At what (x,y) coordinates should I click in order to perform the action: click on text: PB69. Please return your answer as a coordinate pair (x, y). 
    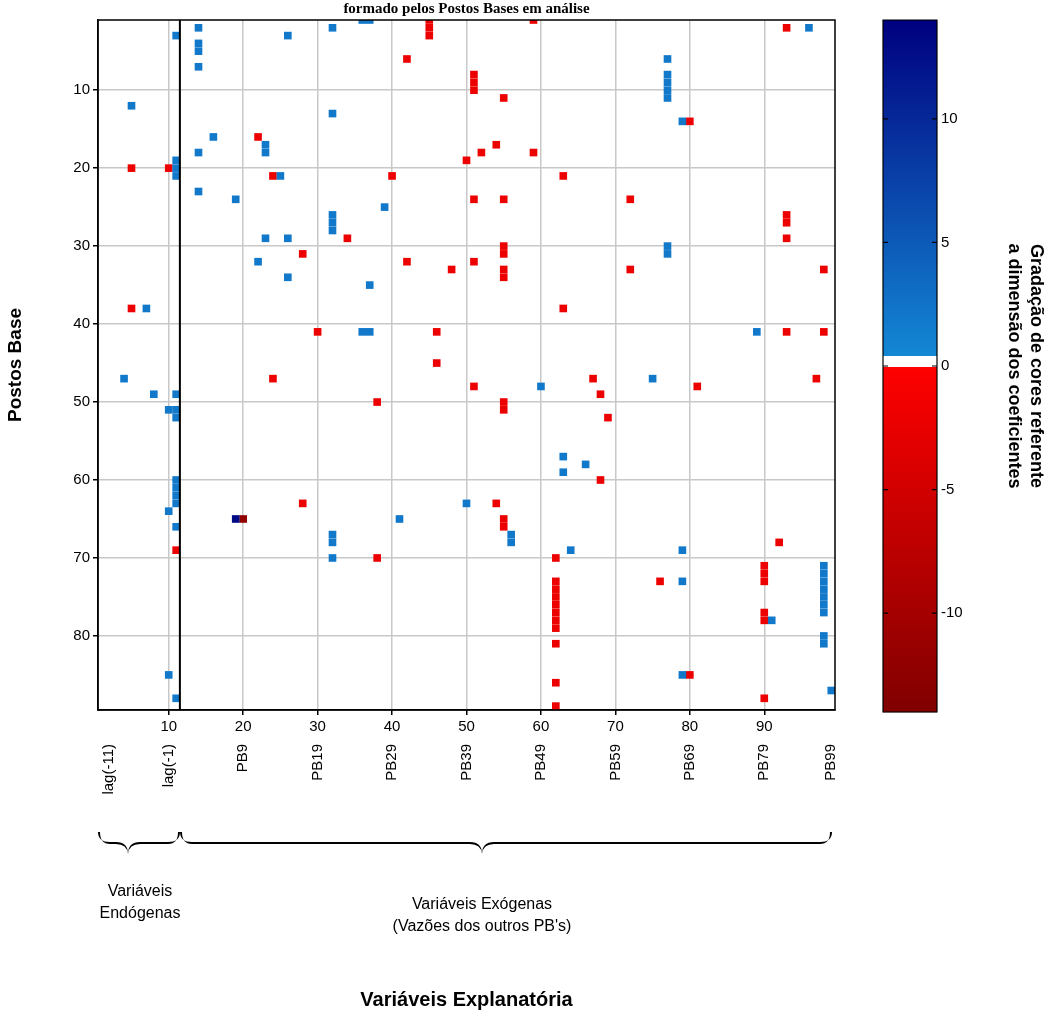
    Looking at the image, I should click on (688, 762).